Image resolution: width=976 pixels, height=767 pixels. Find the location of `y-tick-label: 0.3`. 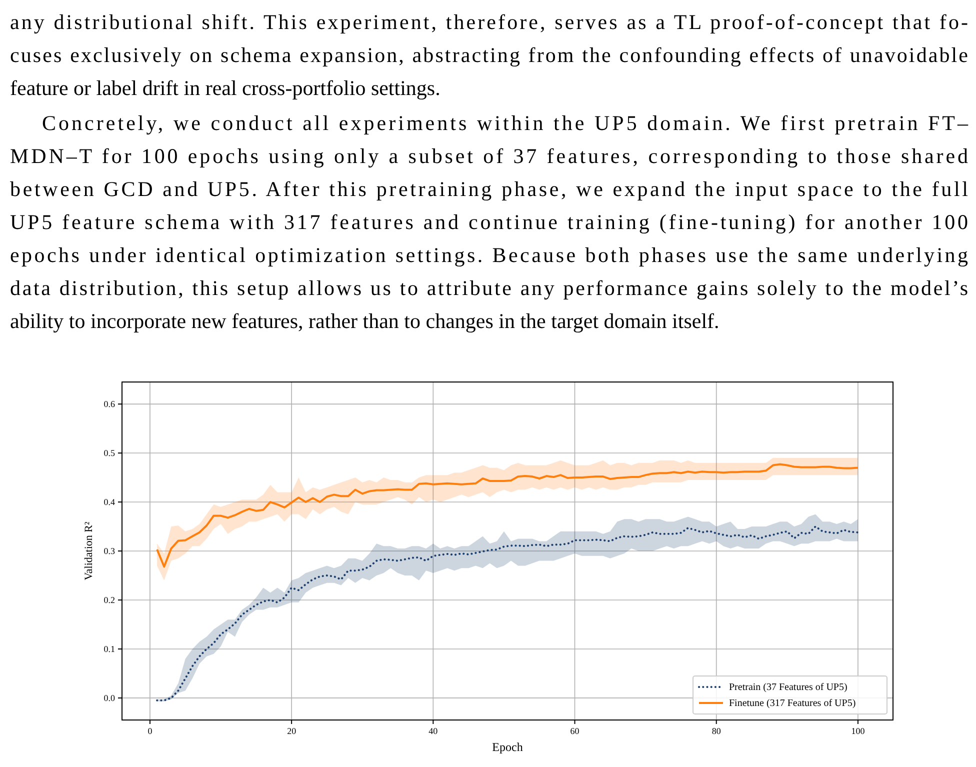

y-tick-label: 0.3 is located at coordinates (110, 551).